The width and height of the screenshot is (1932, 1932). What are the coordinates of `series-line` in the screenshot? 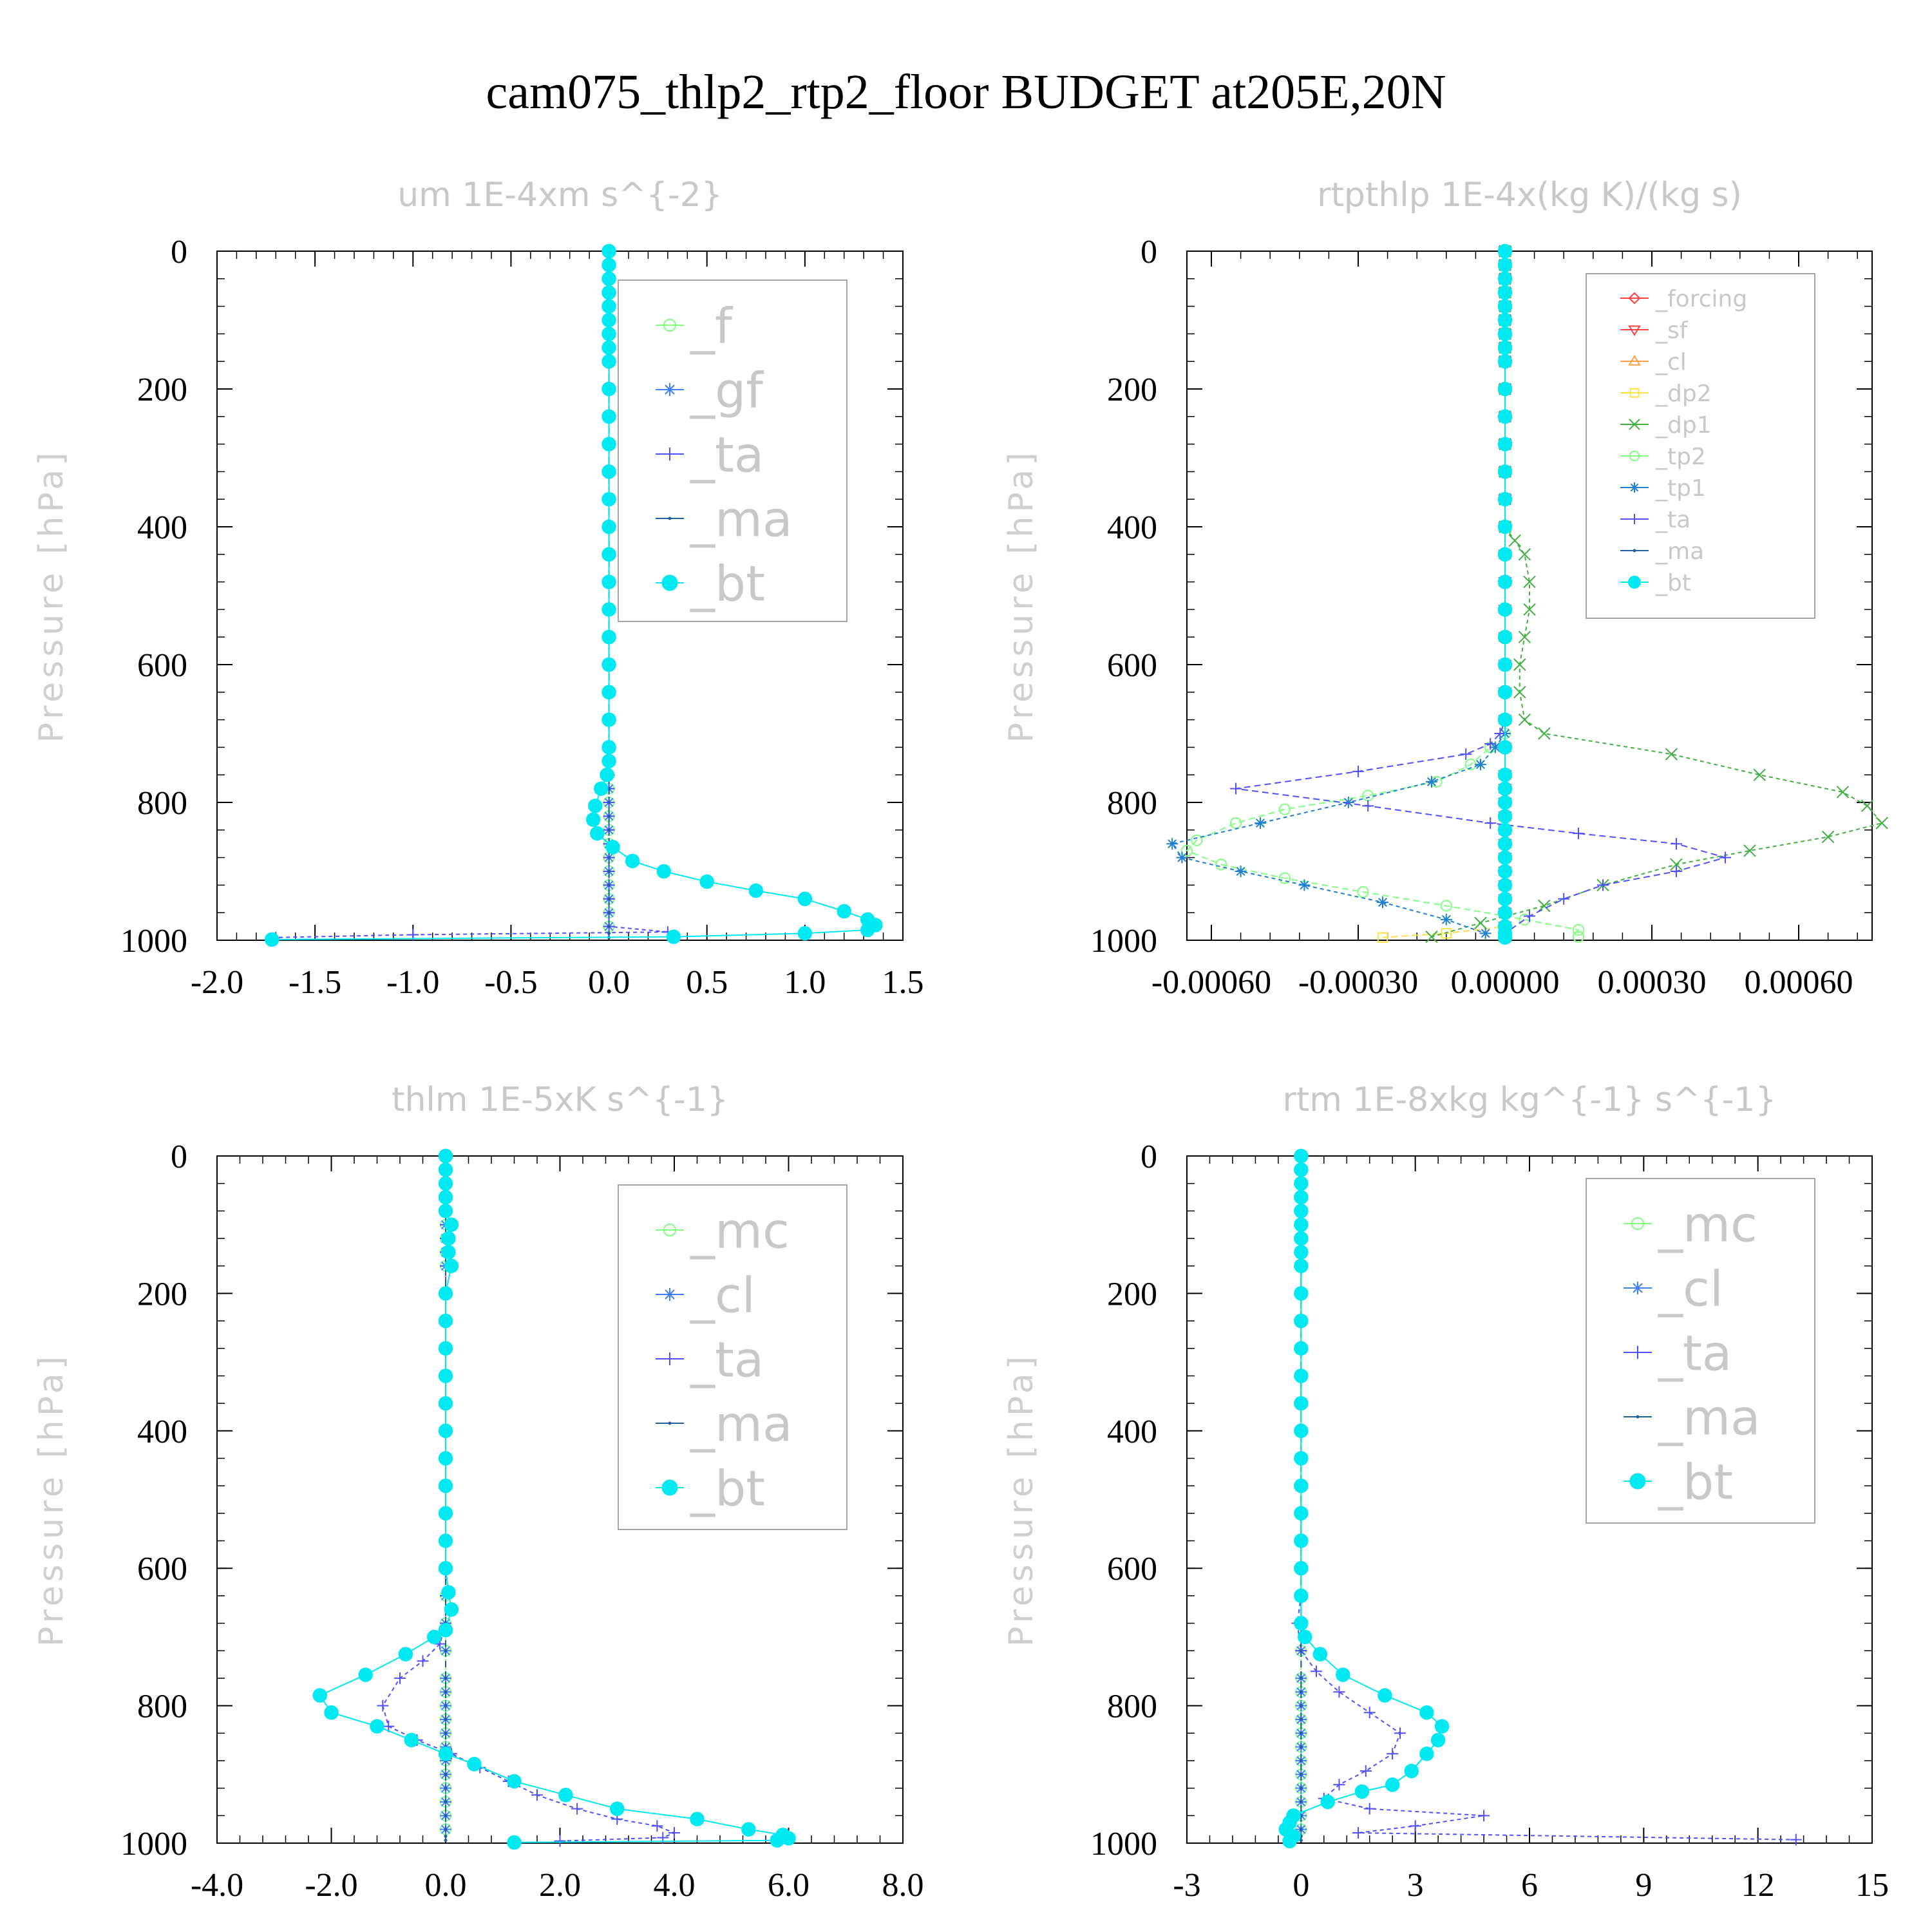 It's located at (1364, 1499).